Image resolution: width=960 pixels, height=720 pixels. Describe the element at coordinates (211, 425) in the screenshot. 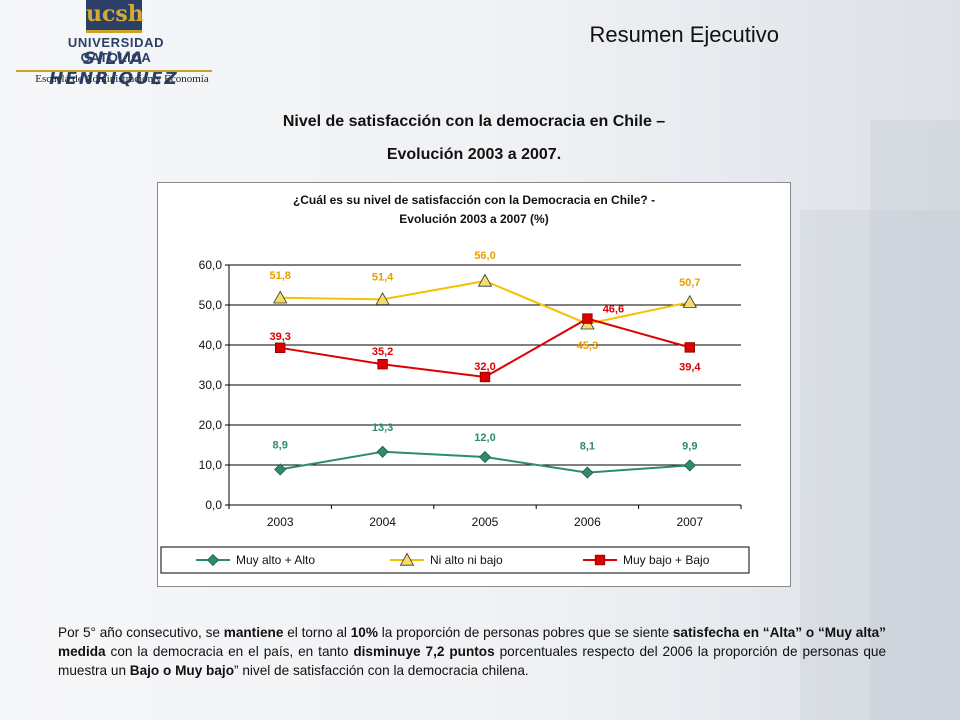

I see `y-tick-label: 20,0` at that location.